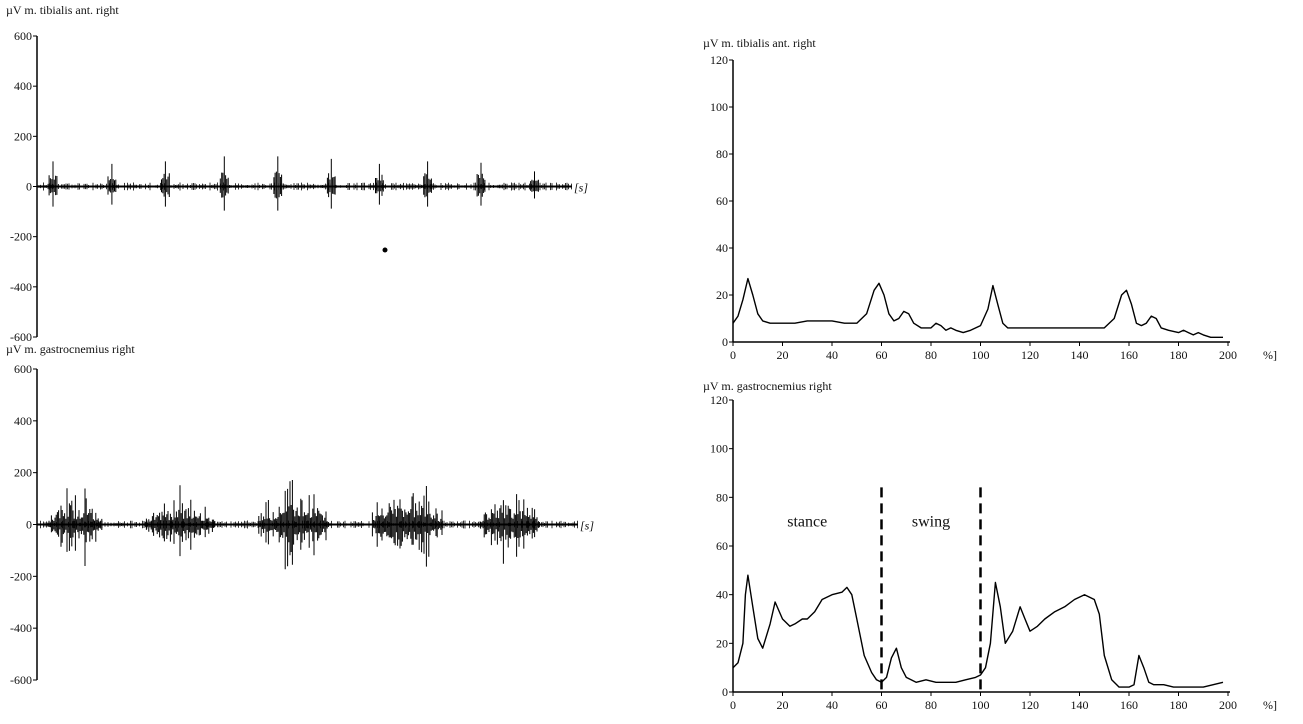 This screenshot has height=724, width=1303. I want to click on phase-label-stance: stance, so click(807, 522).